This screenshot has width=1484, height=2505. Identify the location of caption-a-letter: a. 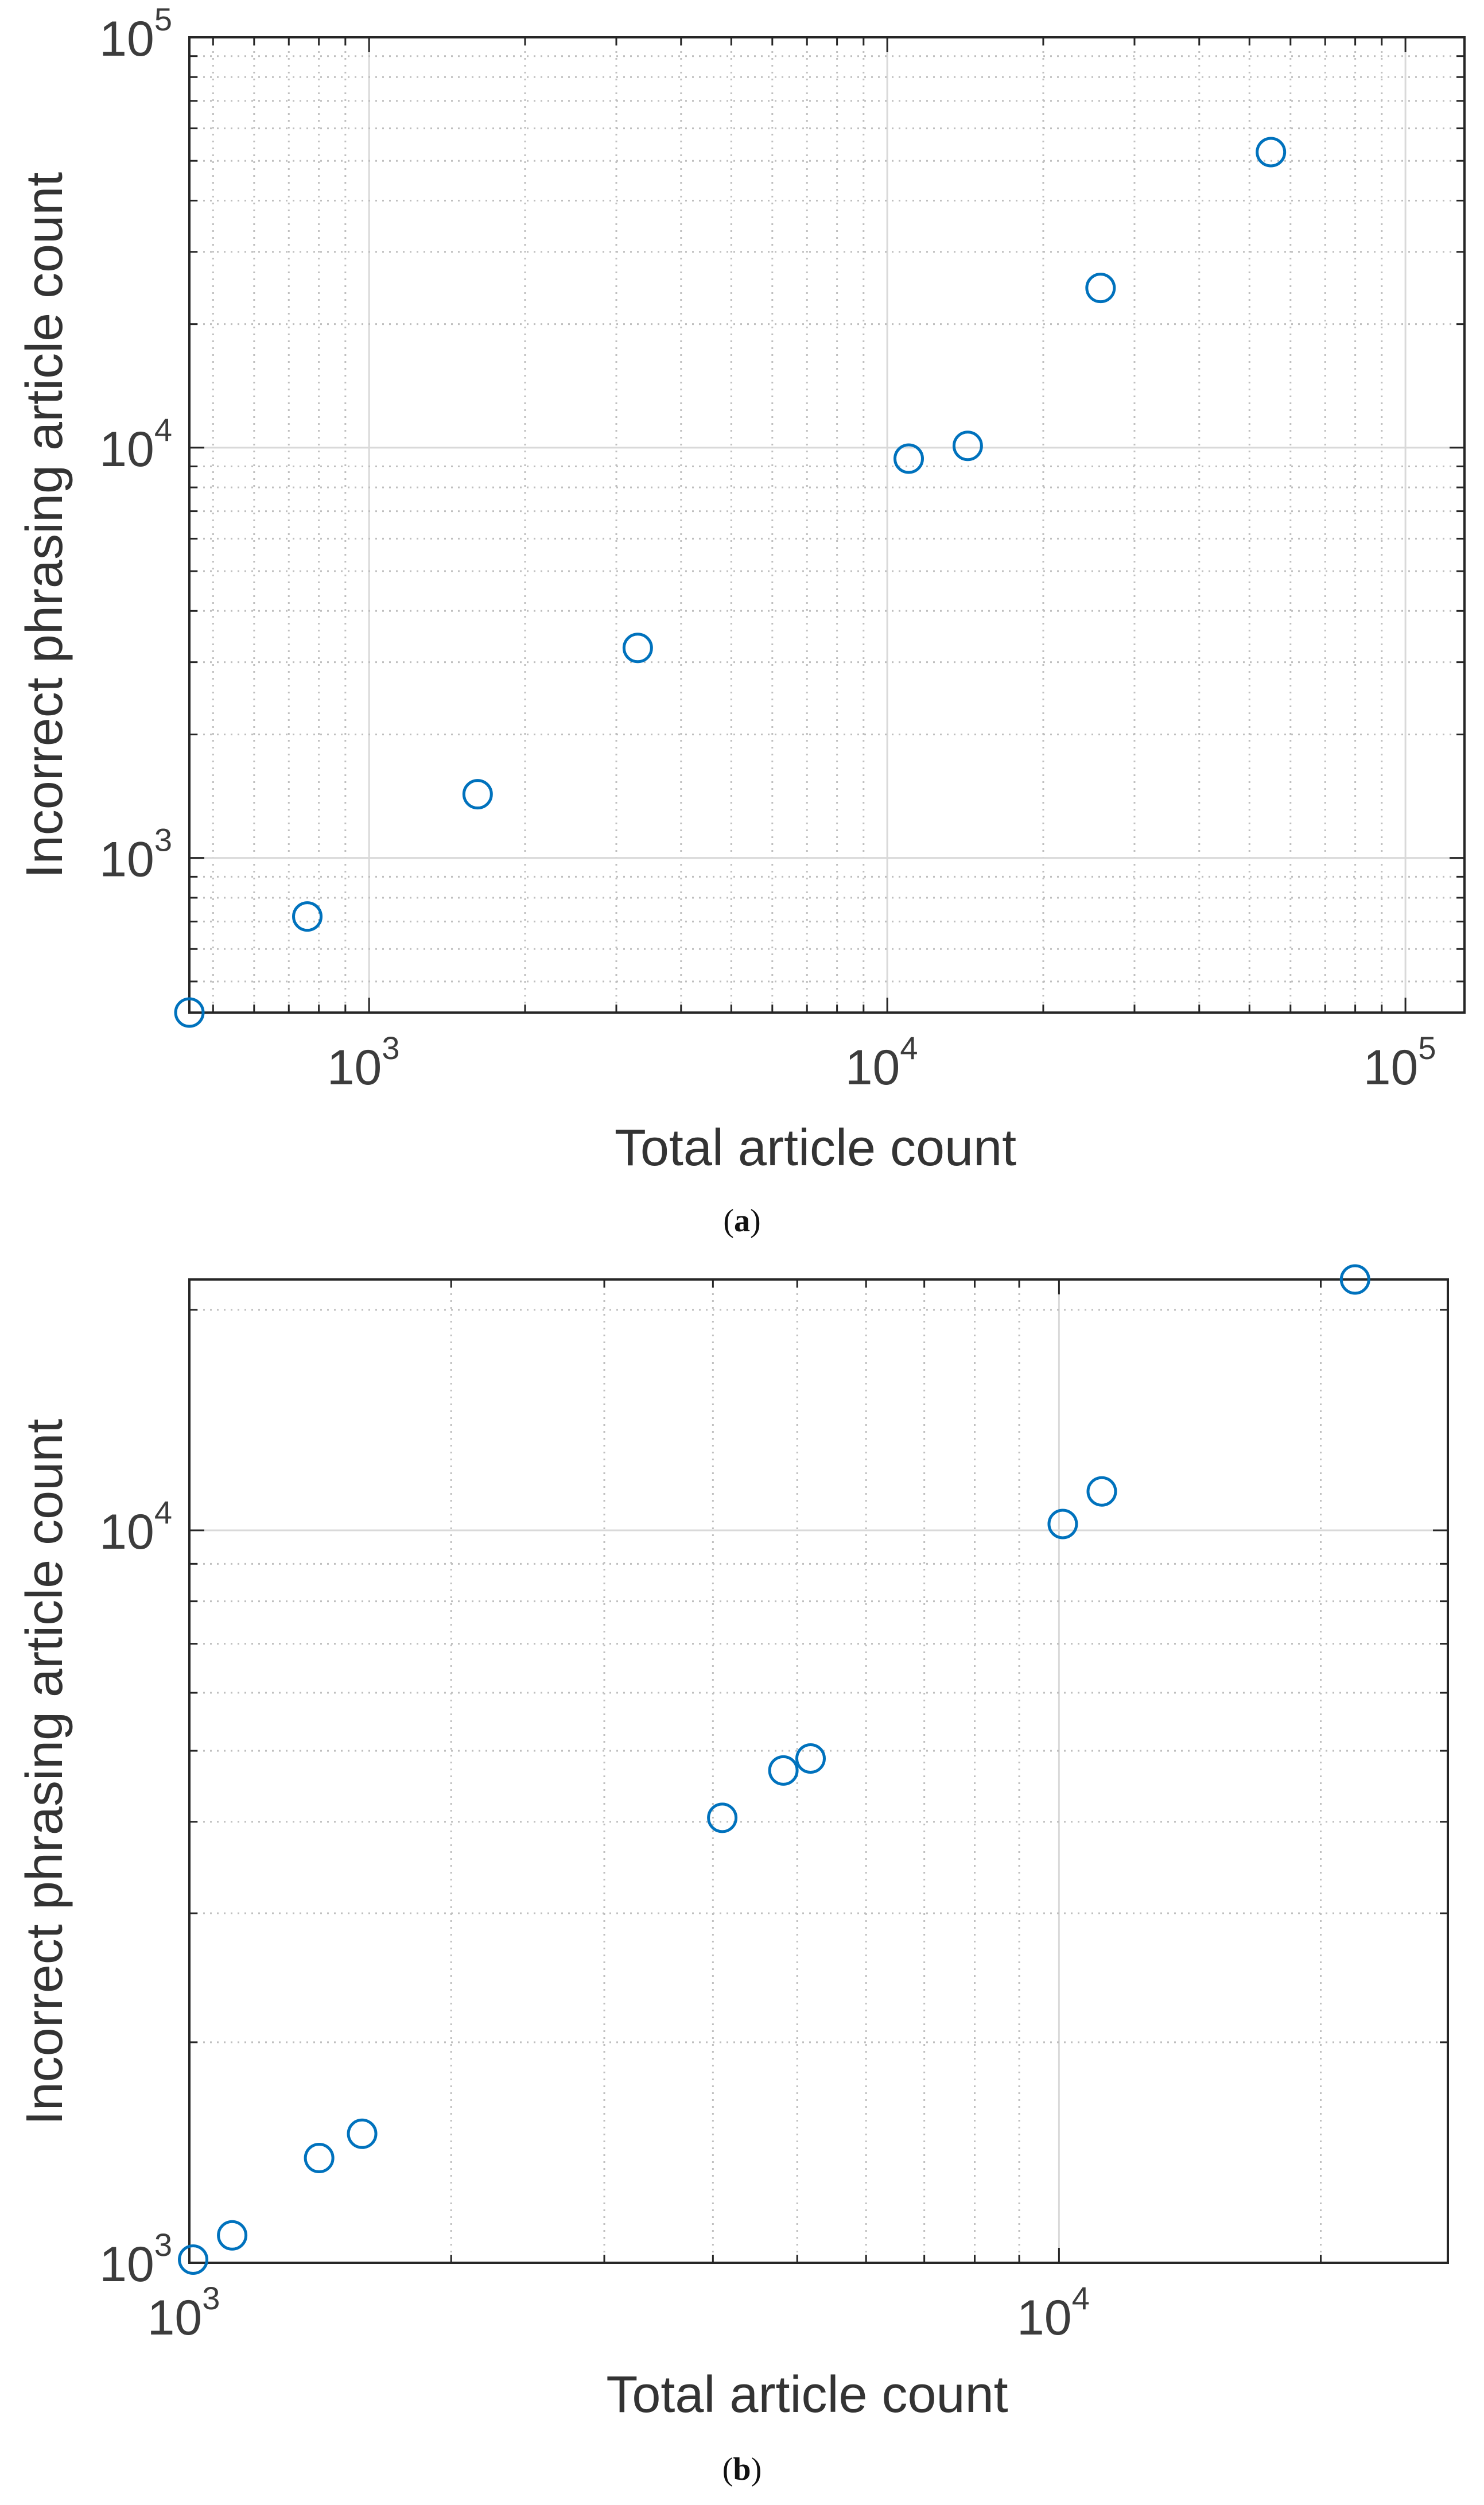
(742, 1221).